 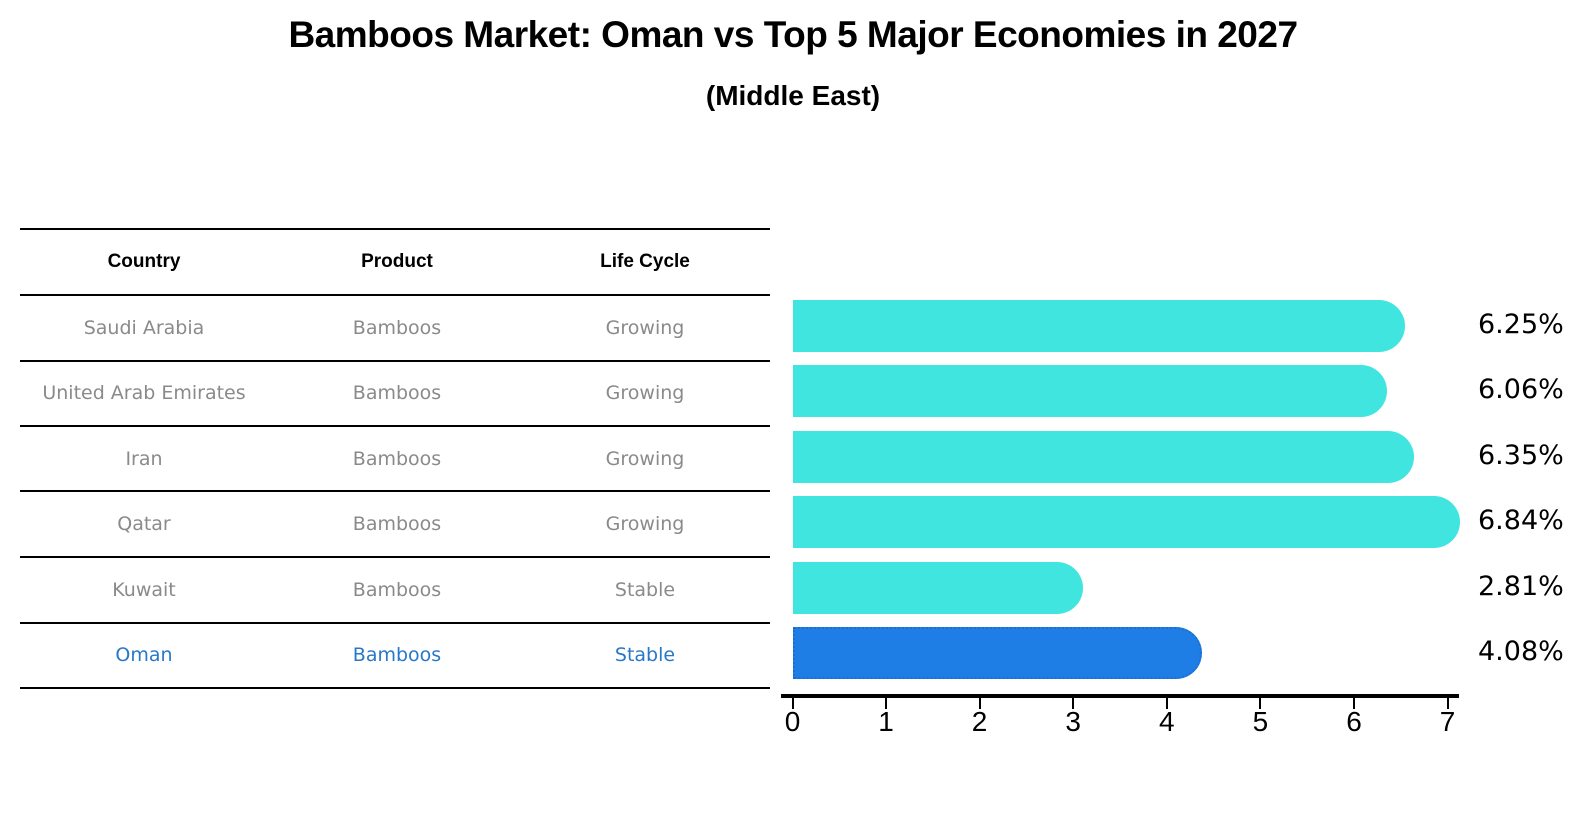 I want to click on value-label: 4.08%, so click(x=1521, y=651).